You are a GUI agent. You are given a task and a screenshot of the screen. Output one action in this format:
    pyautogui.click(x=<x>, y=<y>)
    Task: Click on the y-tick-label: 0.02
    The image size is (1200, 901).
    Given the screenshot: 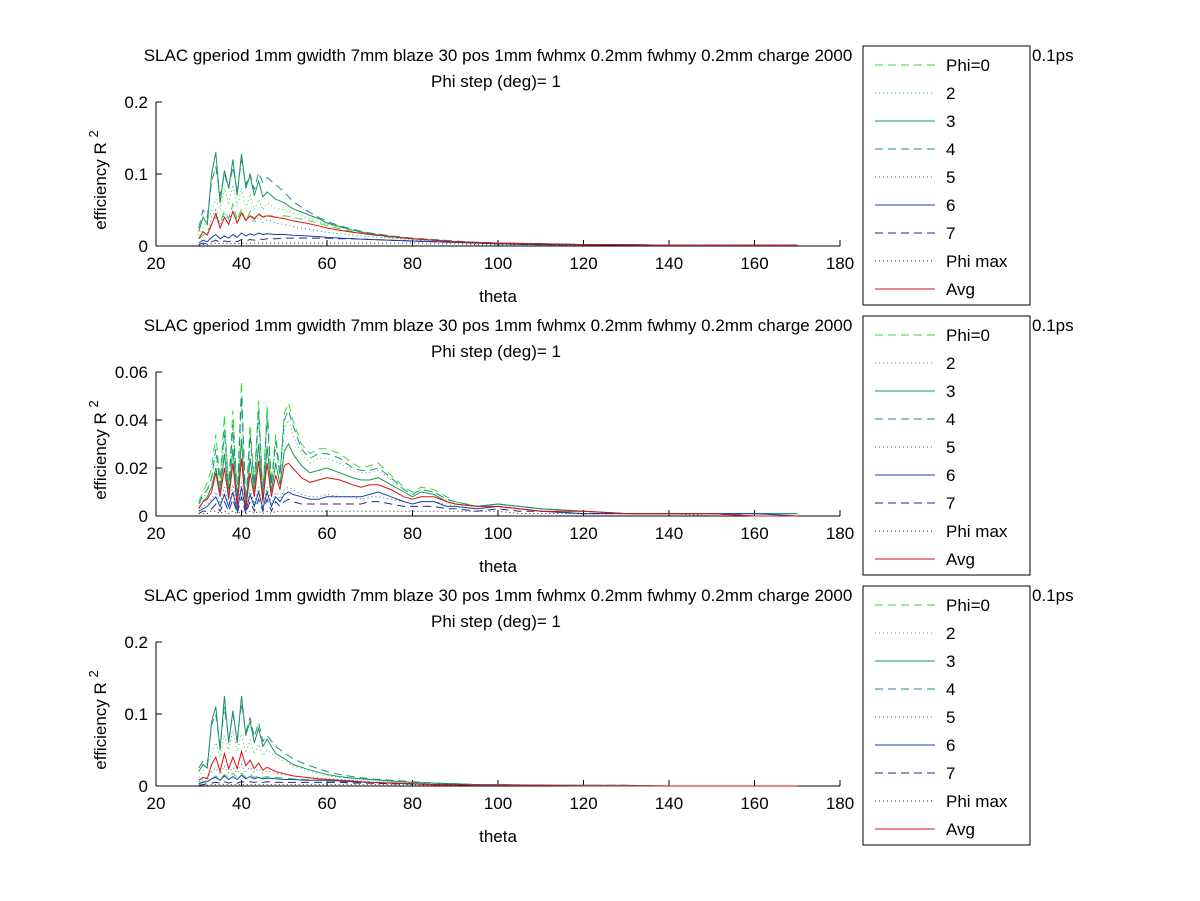 What is the action you would take?
    pyautogui.click(x=131, y=468)
    